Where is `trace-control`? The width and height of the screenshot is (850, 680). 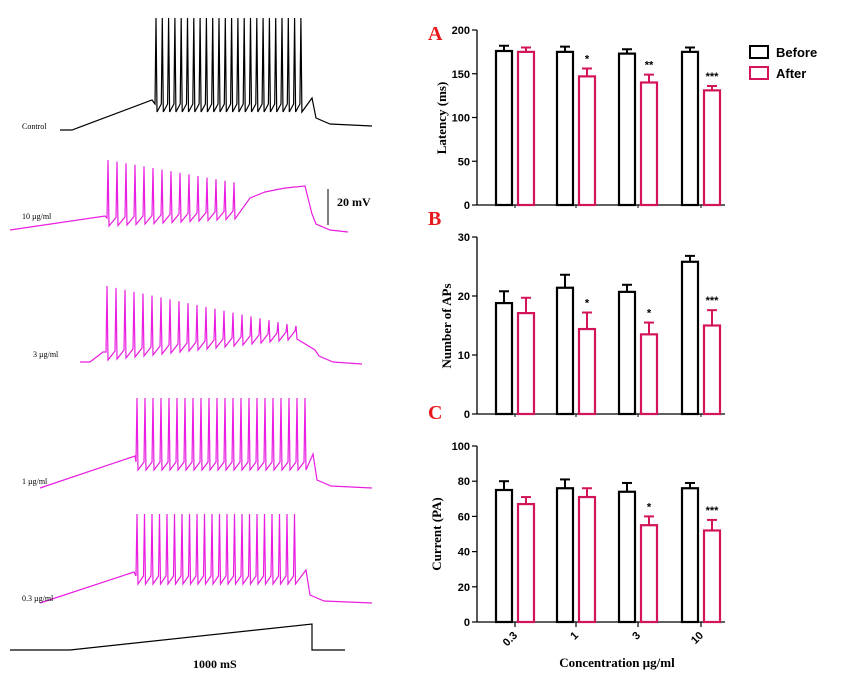
trace-control is located at coordinates (216, 74).